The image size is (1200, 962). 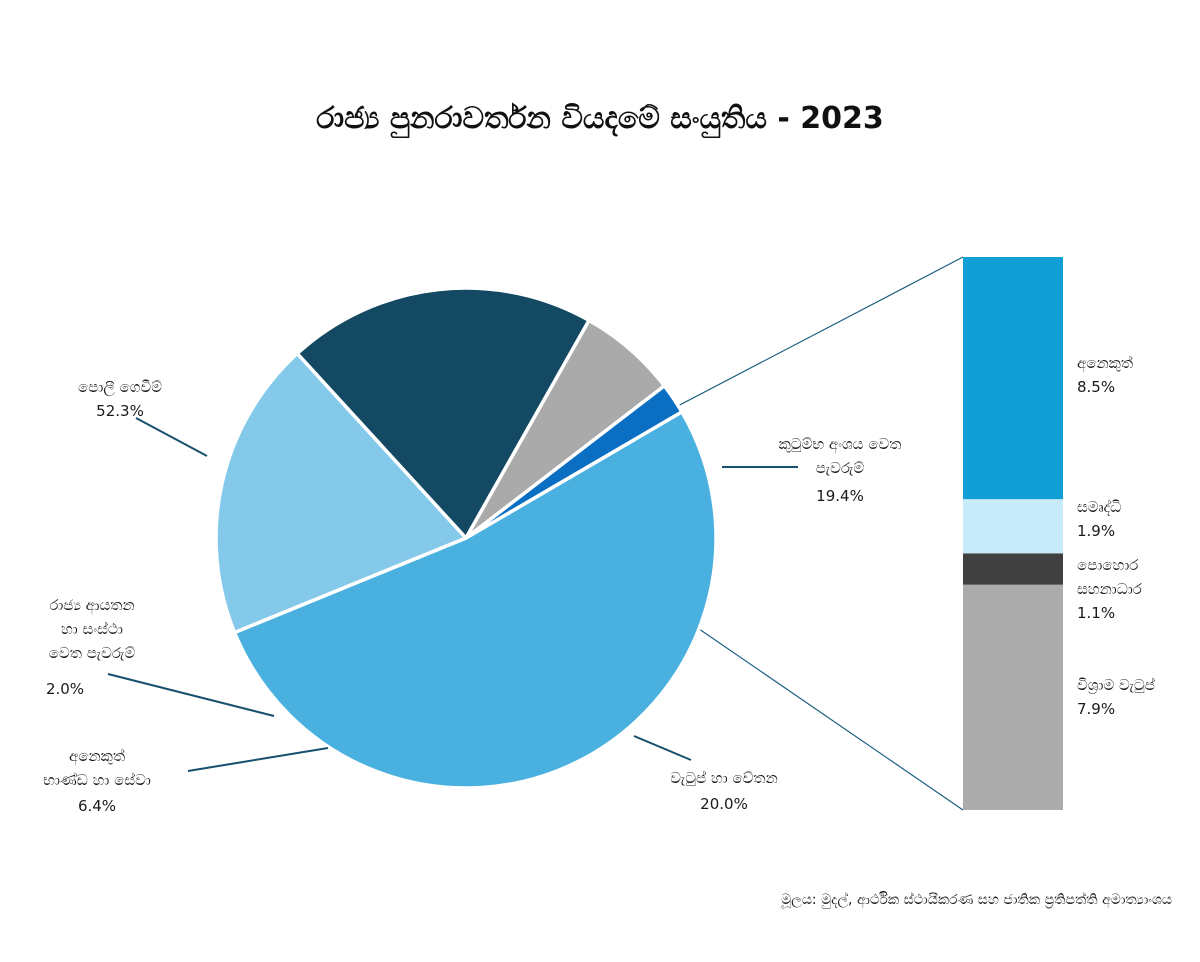 I want to click on chart-title: රාජ්‍ය පුනරාවර්තන වියදමේ සංයුතිය - 2023, so click(x=600, y=120).